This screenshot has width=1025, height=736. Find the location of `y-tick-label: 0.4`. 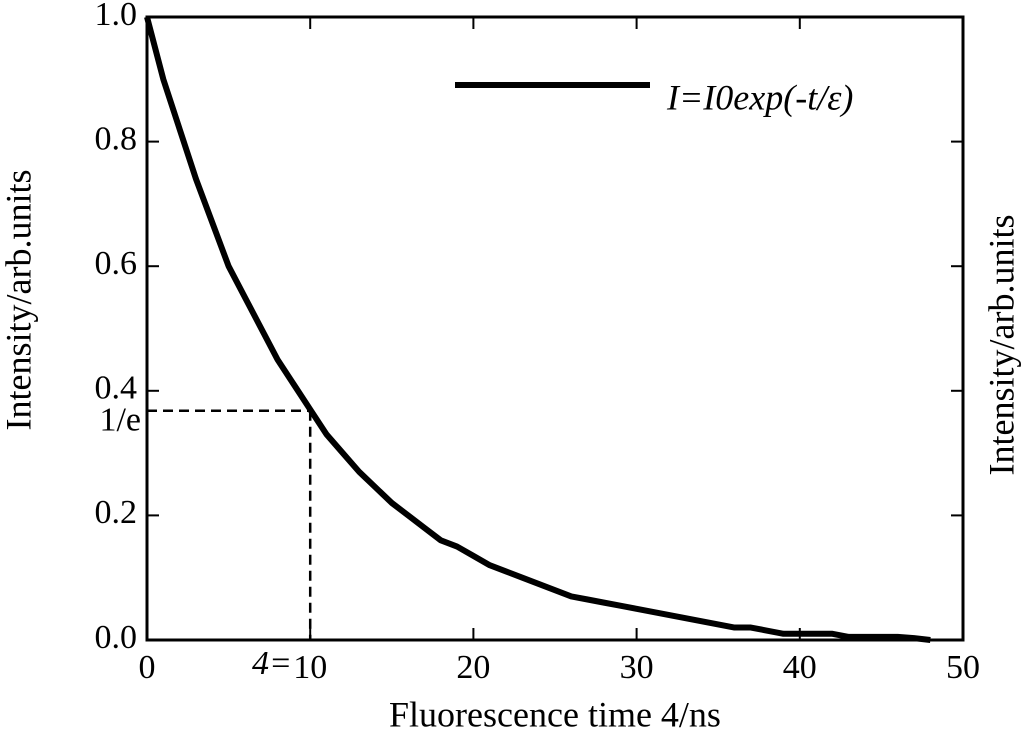

y-tick-label: 0.4 is located at coordinates (116, 388).